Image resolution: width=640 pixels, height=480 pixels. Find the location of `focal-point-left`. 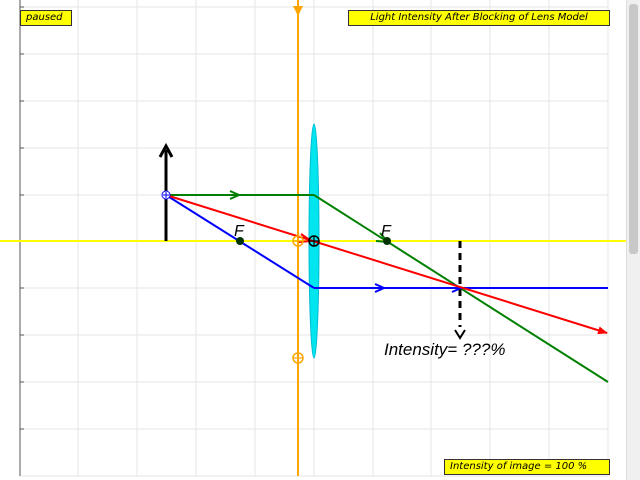

focal-point-left is located at coordinates (240, 241).